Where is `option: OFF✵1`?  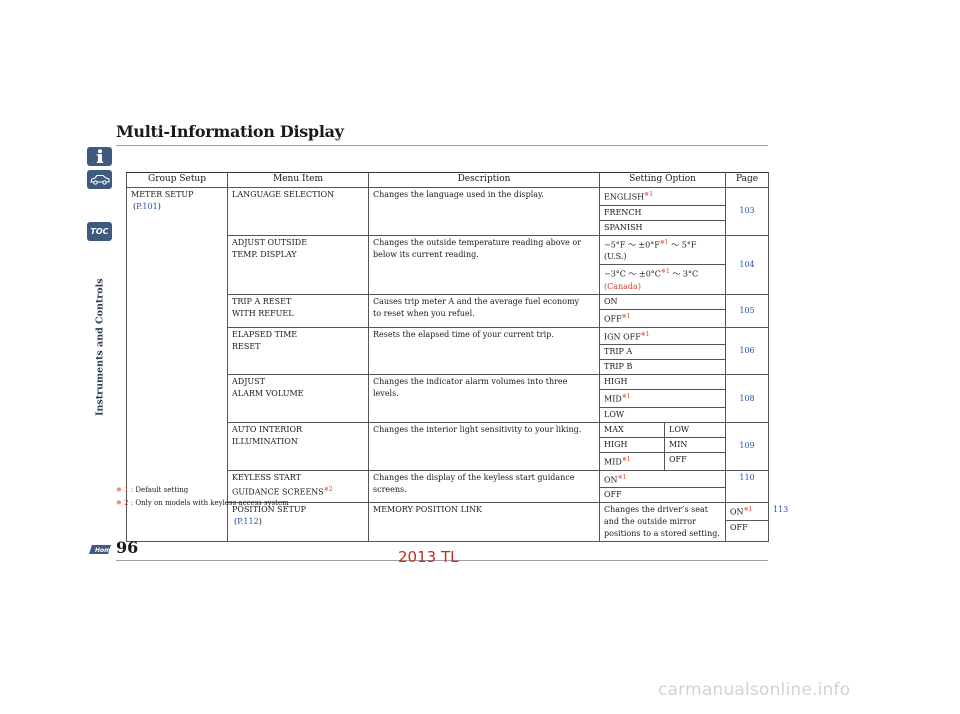
option: OFF✵1 is located at coordinates (662, 318).